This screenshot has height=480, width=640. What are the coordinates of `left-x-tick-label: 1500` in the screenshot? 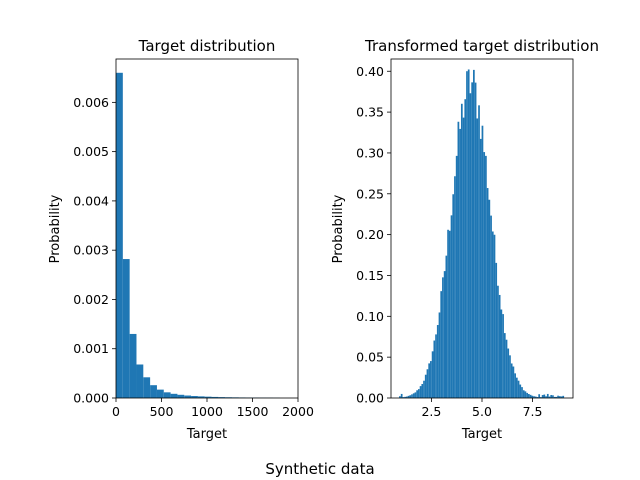 It's located at (253, 411).